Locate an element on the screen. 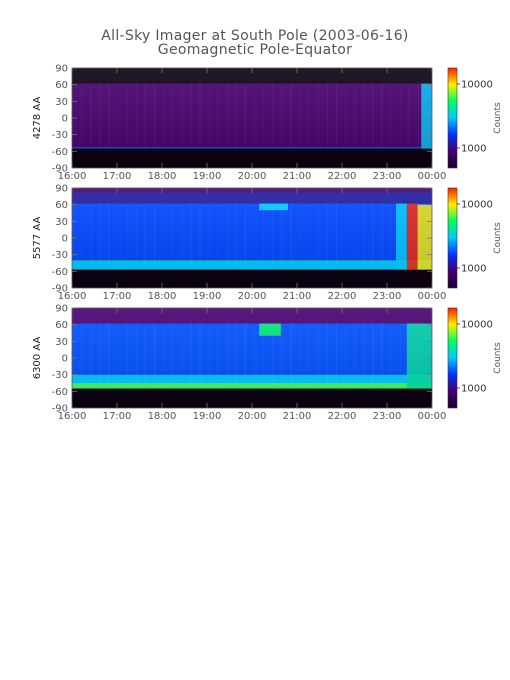 The image size is (510, 680). y-axis-label: 4278 AA is located at coordinates (37, 118).